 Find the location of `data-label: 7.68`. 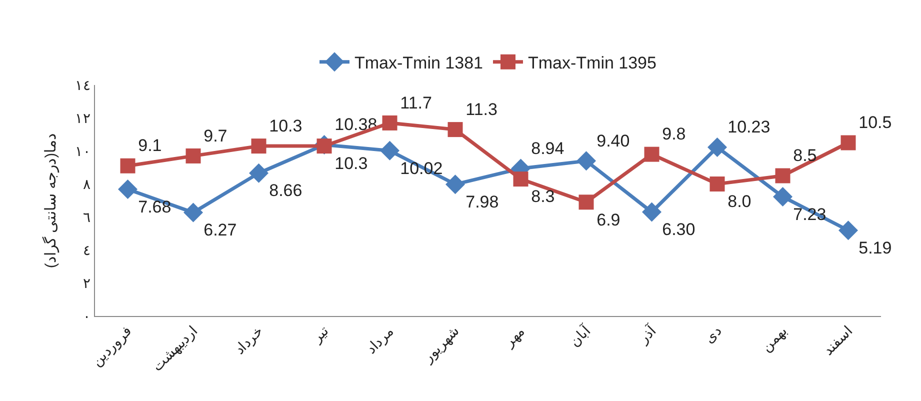

data-label: 7.68 is located at coordinates (155, 206).